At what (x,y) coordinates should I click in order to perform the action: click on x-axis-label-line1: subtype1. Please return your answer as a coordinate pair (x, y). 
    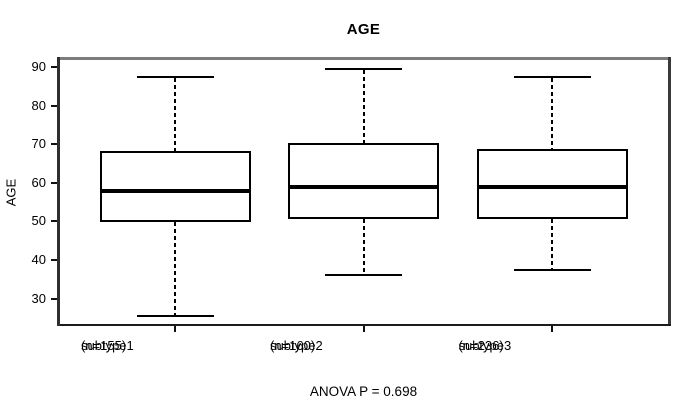
    Looking at the image, I should click on (107, 345).